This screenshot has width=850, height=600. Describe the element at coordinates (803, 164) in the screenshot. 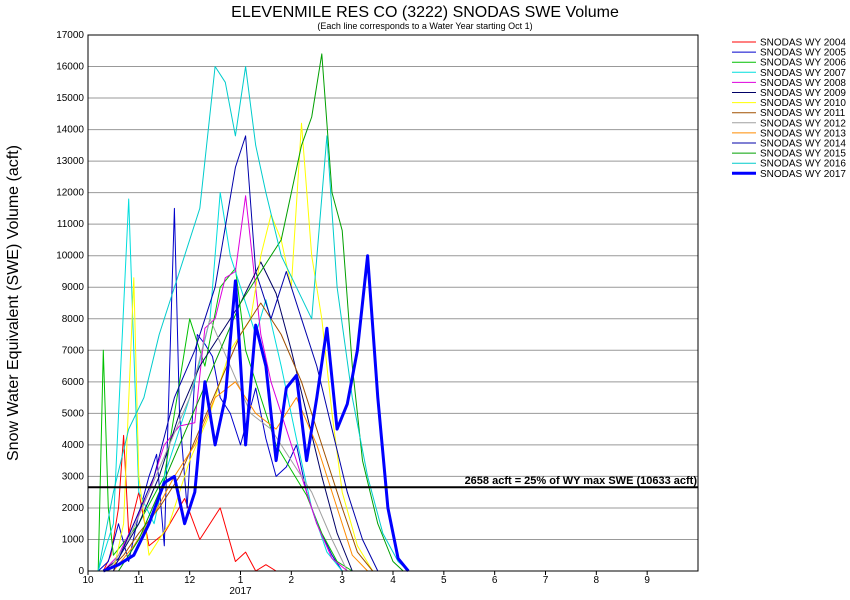

I see `legend-entry: SNODAS WY 2016` at that location.